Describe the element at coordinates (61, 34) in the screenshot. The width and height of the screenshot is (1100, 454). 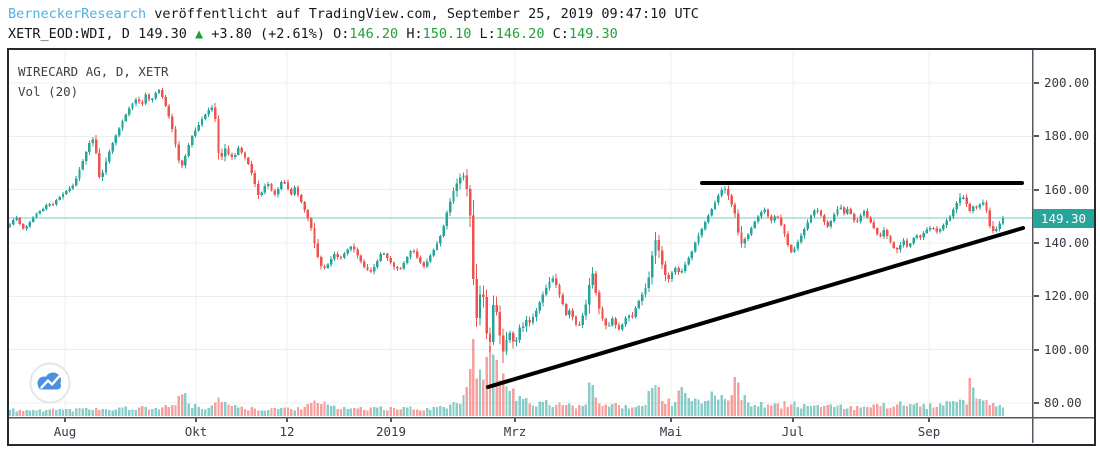
I see `symbol-name: XETR_EOD:WDI,` at that location.